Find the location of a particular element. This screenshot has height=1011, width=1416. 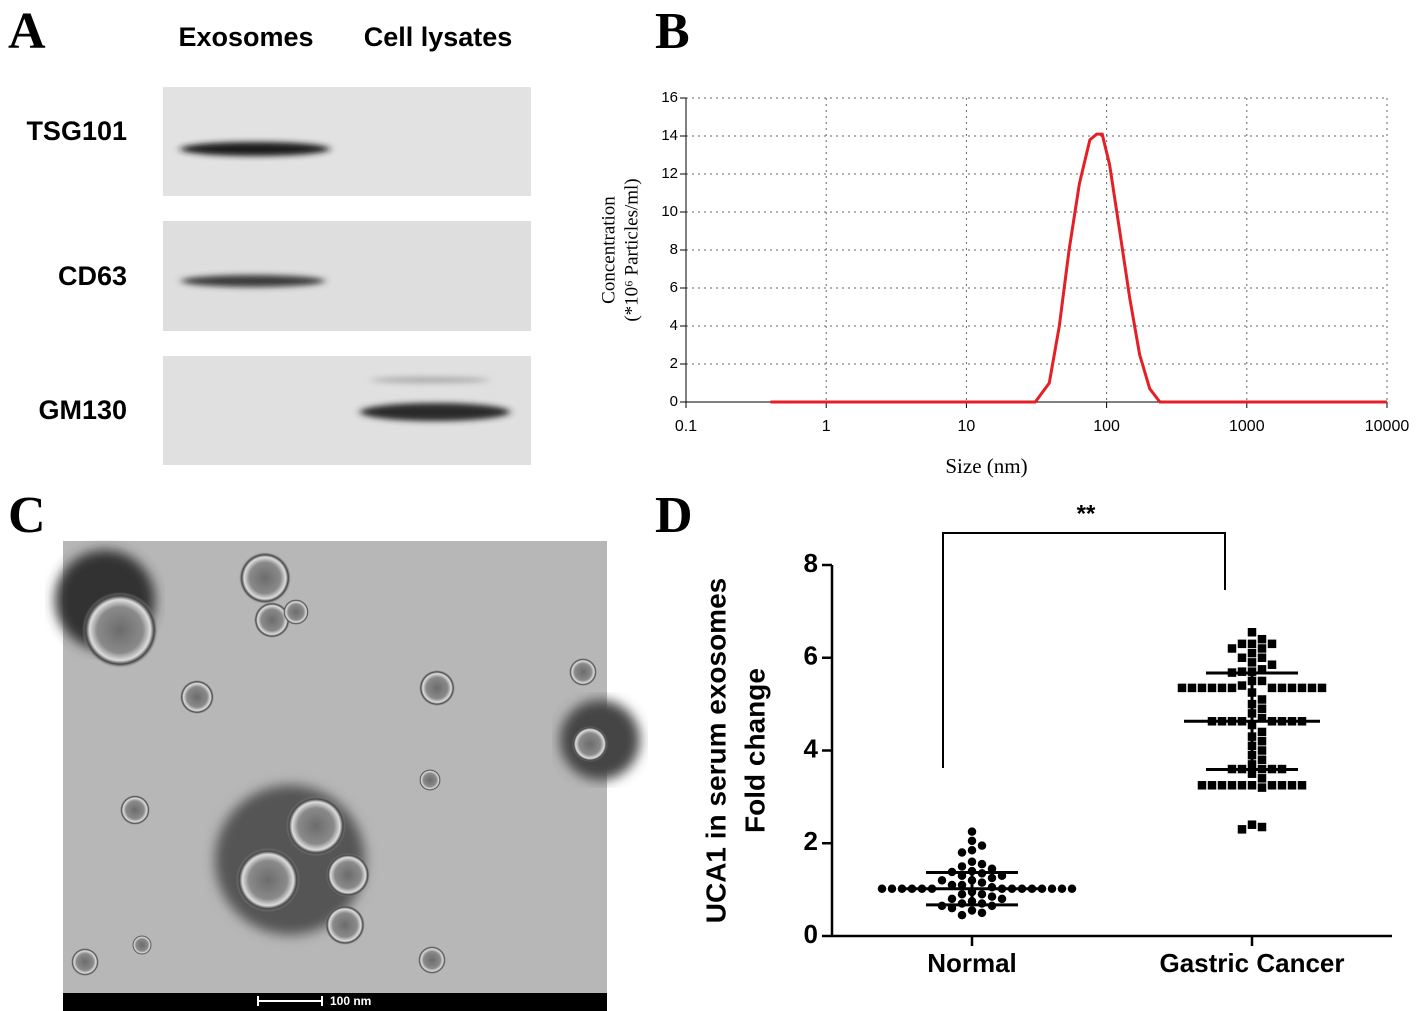

x-tick-label: Normal is located at coordinates (972, 963).